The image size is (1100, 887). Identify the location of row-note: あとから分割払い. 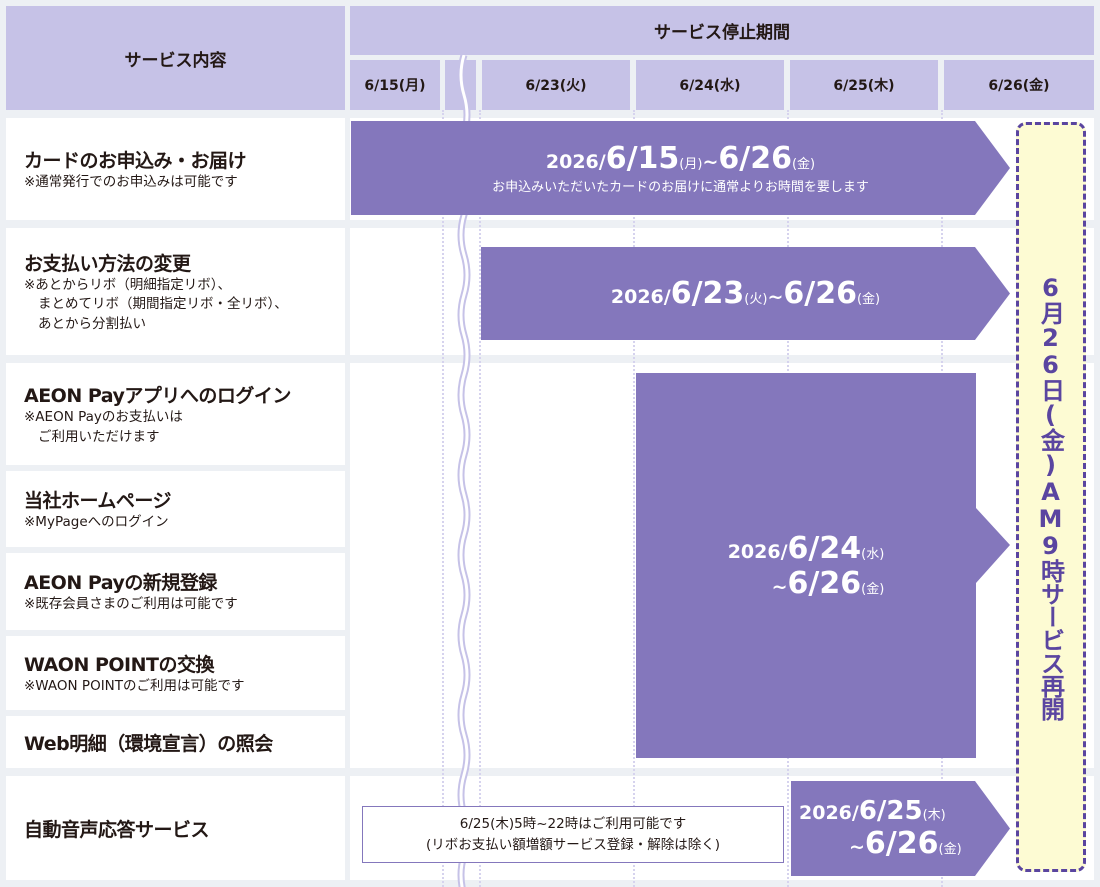
(92, 323).